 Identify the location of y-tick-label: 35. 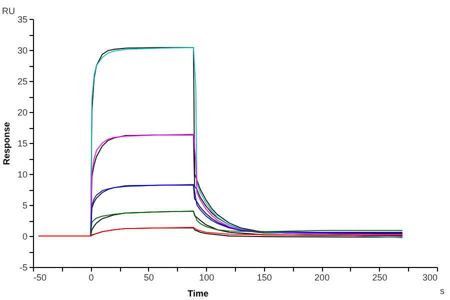
(22, 19).